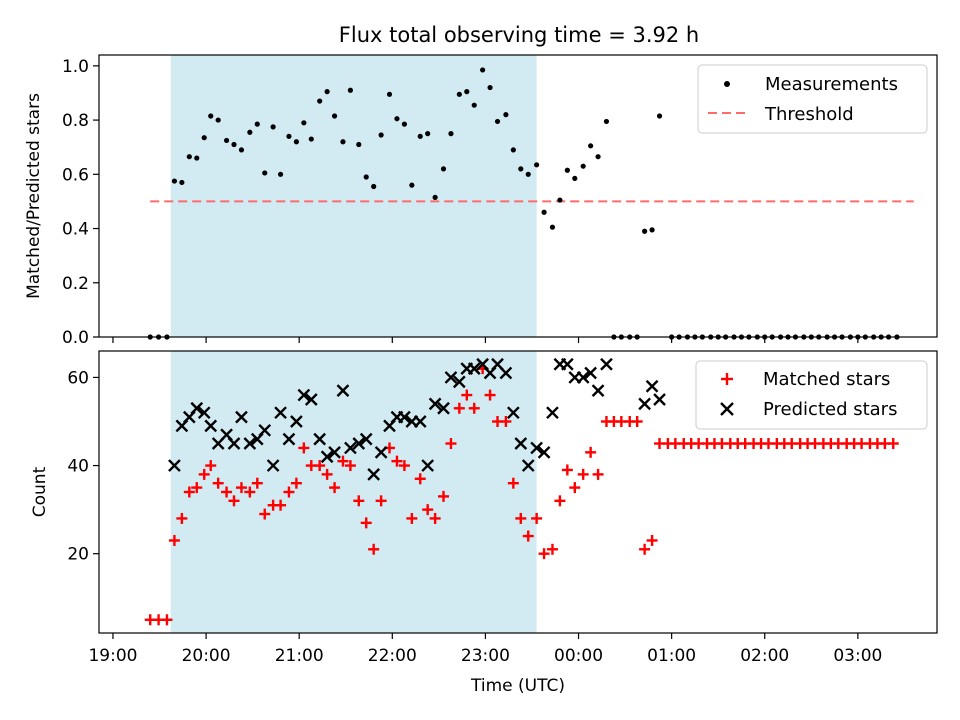 Image resolution: width=960 pixels, height=720 pixels. I want to click on top-y-axis-label: Matched/Predicted stars, so click(34, 196).